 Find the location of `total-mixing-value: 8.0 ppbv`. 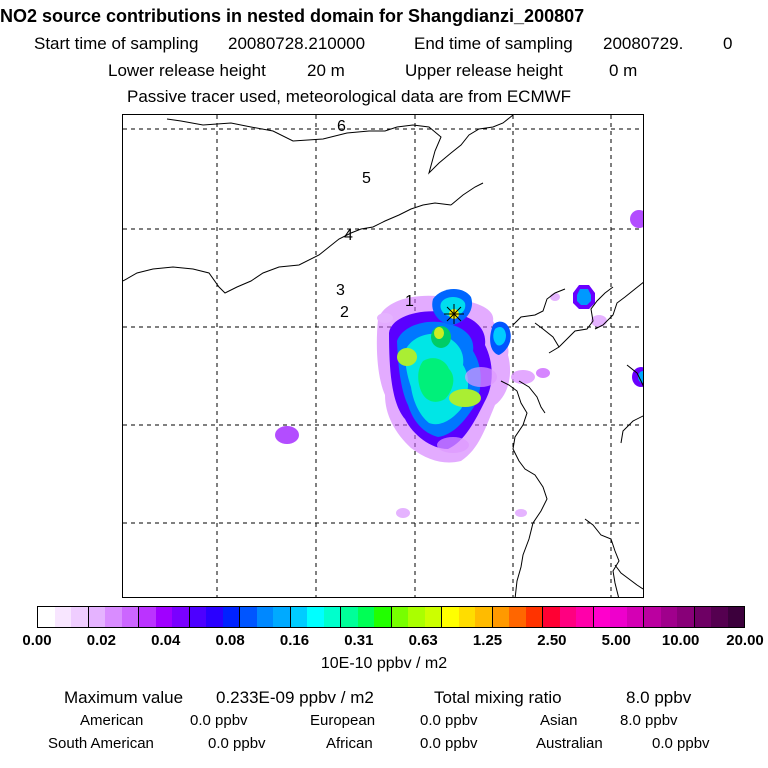

total-mixing-value: 8.0 ppbv is located at coordinates (659, 697).